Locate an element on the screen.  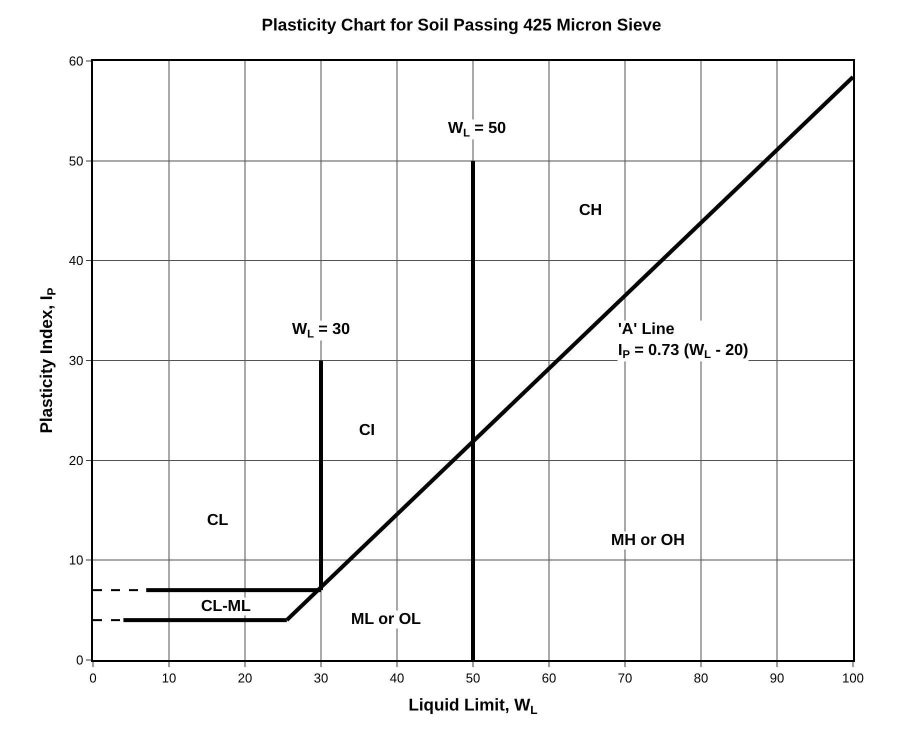
x-tick-label: 90 is located at coordinates (777, 678).